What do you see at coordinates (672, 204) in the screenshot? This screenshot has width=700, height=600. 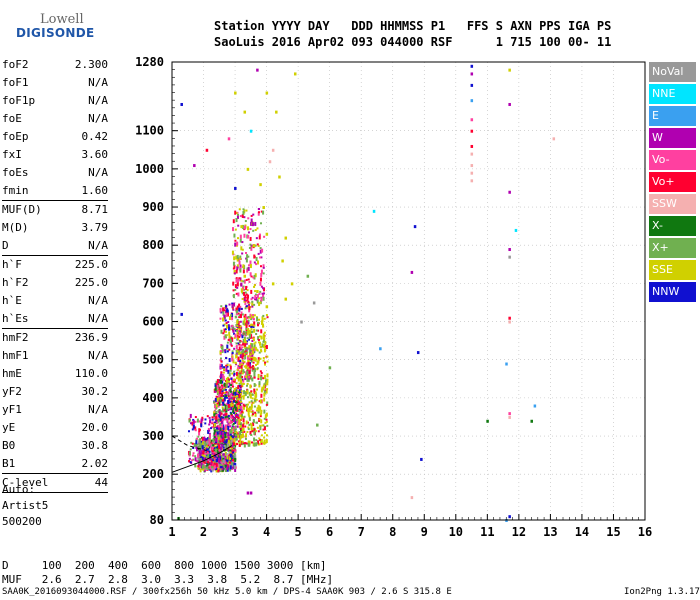 I see `legend-item-ssw: SSW` at bounding box center [672, 204].